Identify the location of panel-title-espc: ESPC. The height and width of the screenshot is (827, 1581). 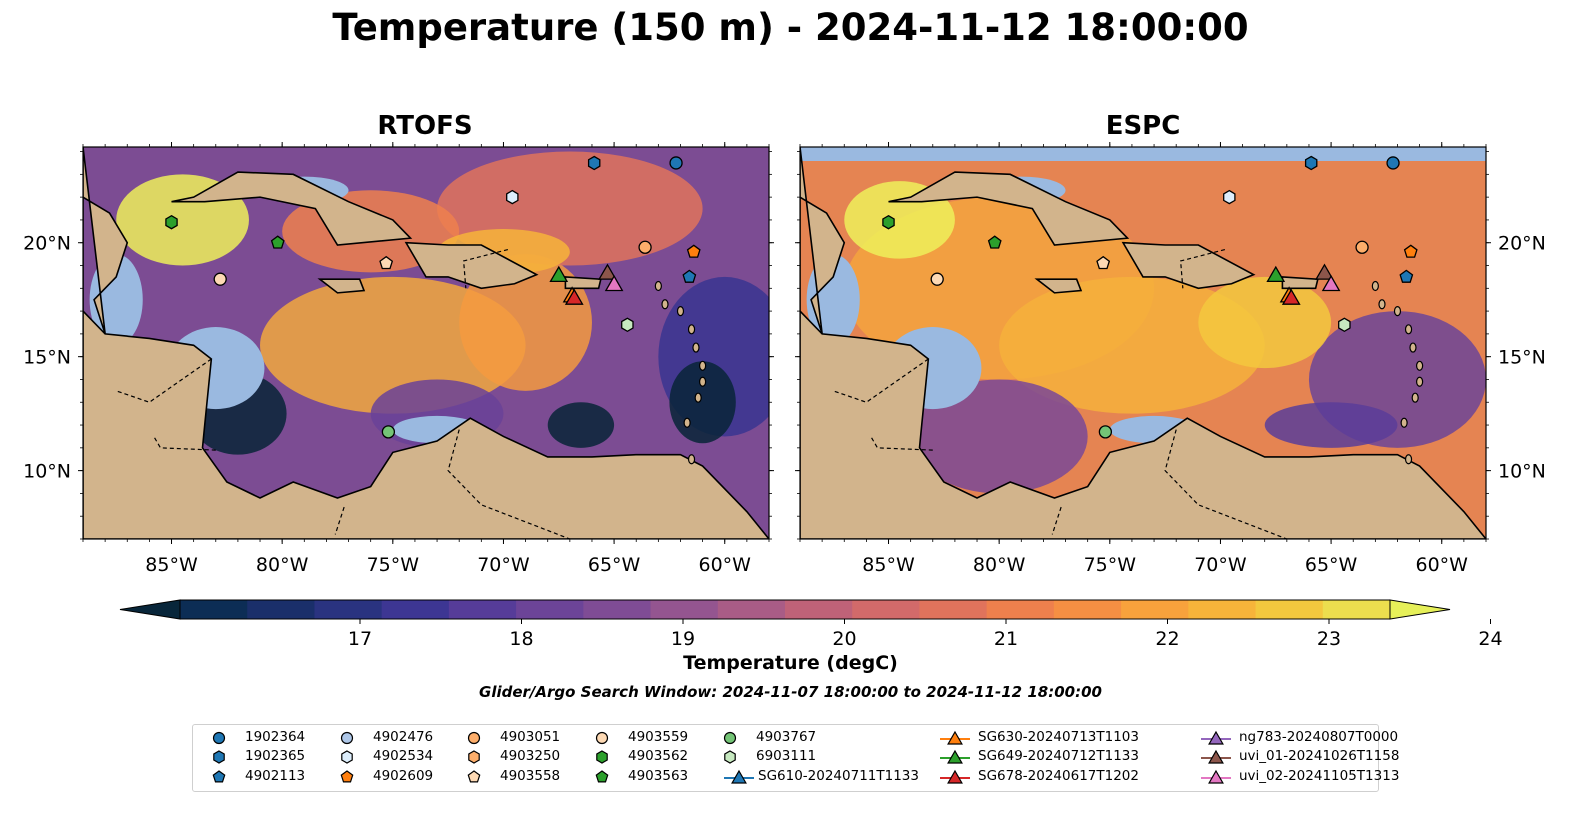
(1143, 126).